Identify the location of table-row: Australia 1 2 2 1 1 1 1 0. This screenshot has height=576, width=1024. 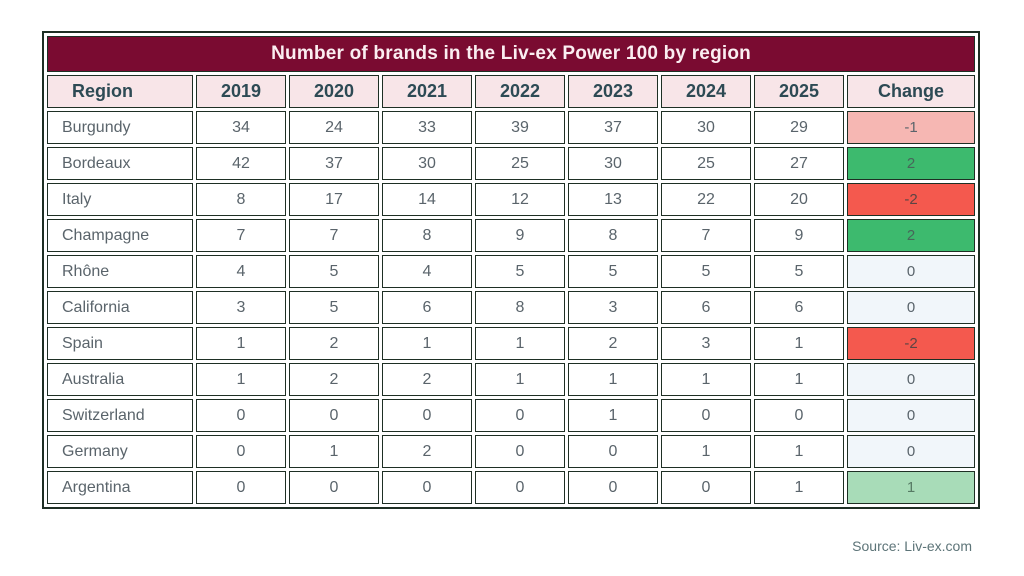
(511, 379).